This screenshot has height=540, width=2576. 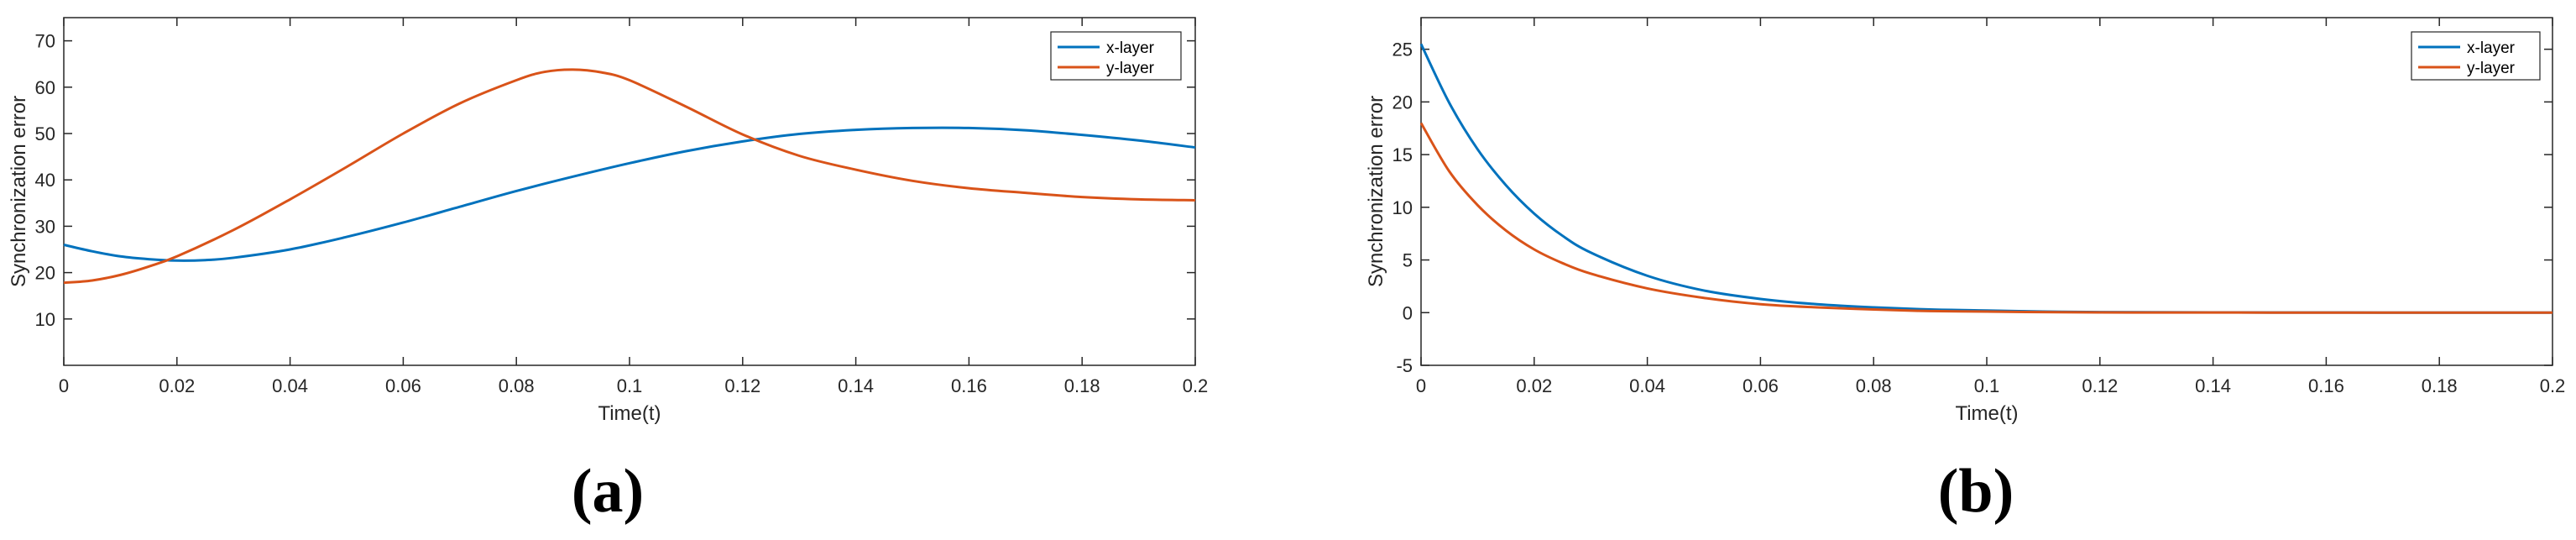 What do you see at coordinates (45, 227) in the screenshot?
I see `y-tick-label: 30` at bounding box center [45, 227].